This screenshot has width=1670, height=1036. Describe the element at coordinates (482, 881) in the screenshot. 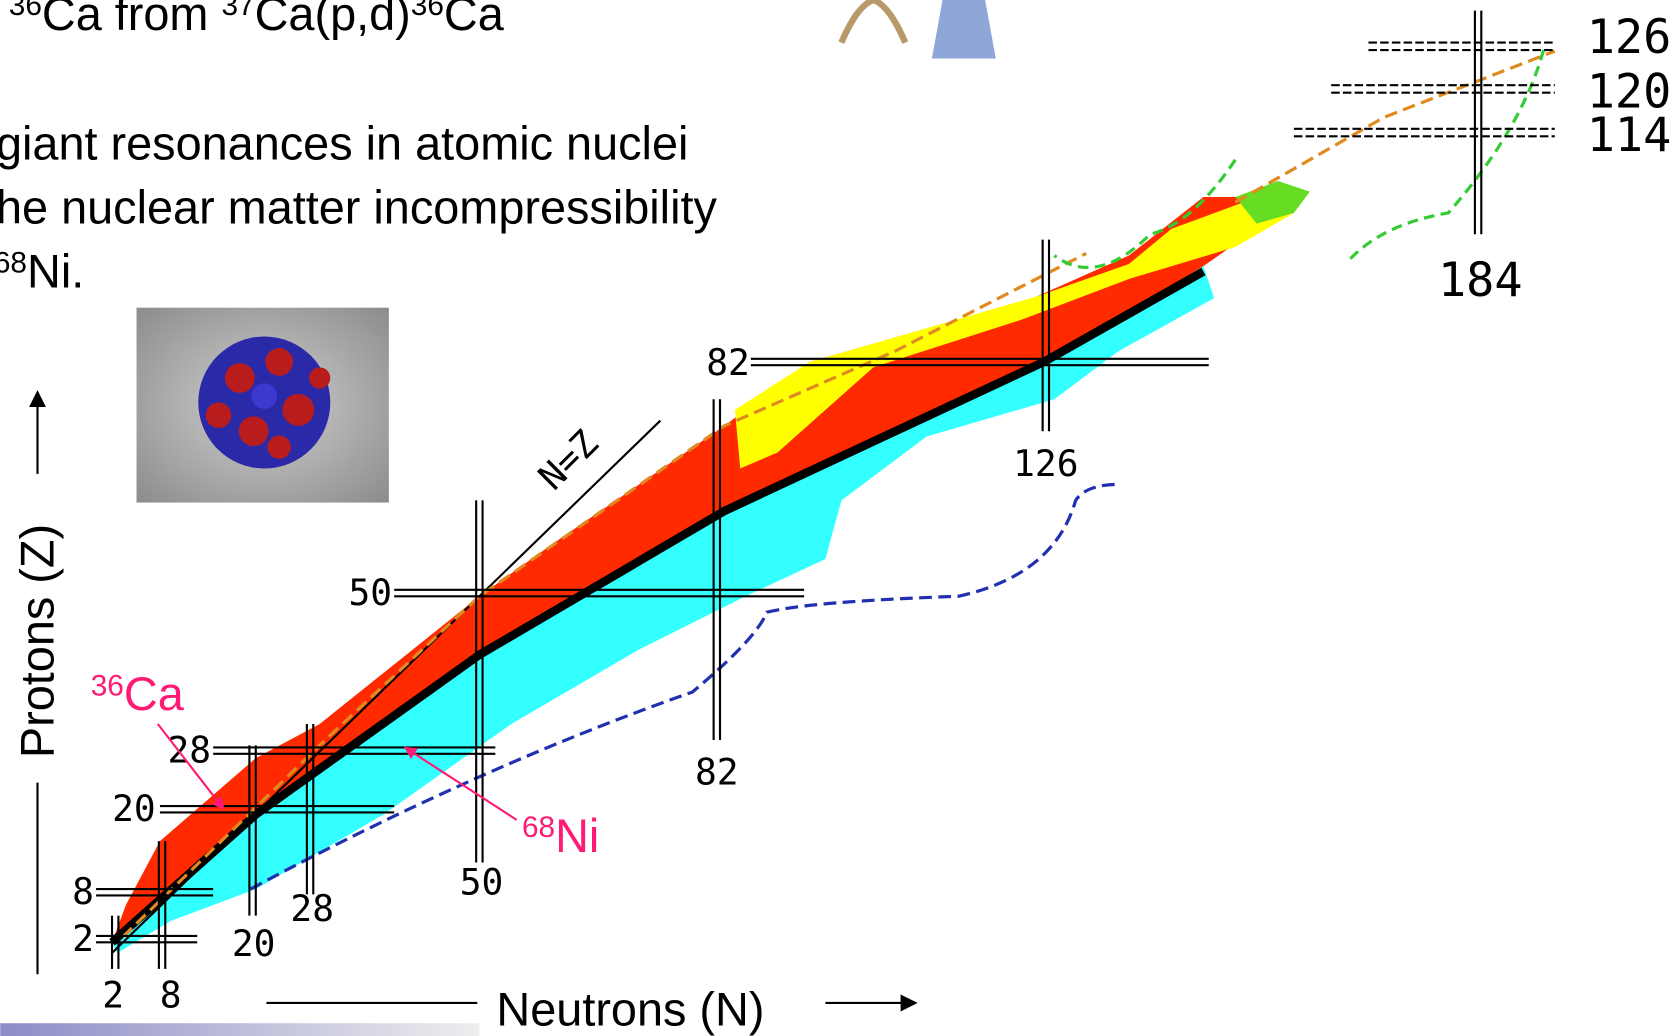

I see `n-label: 50` at that location.